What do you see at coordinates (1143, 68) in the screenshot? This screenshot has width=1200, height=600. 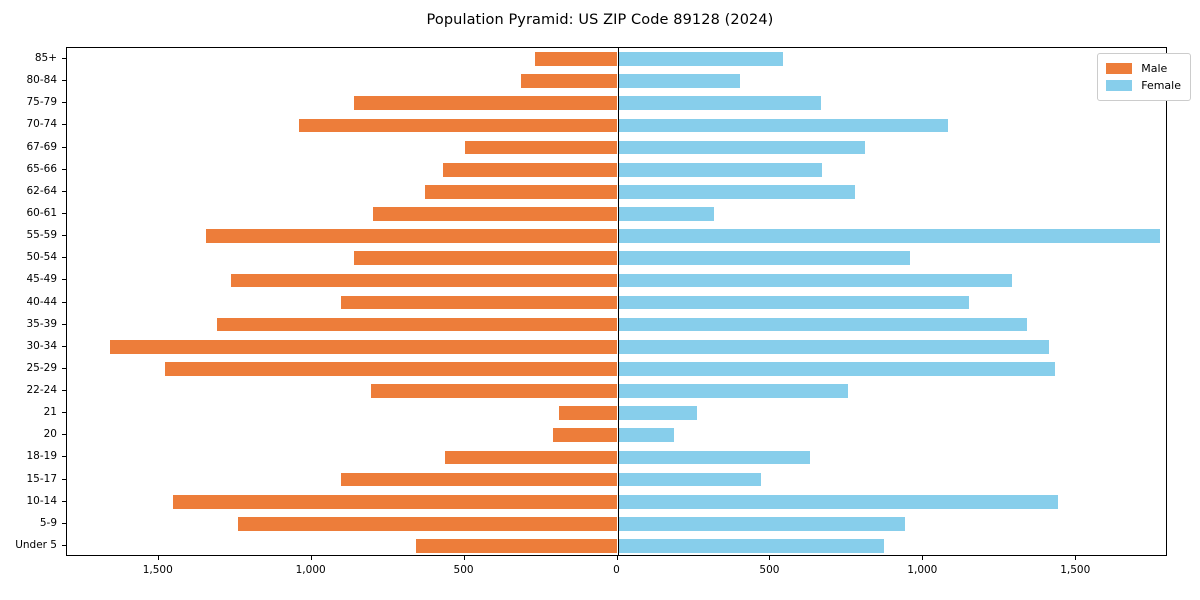 I see `legend-entry: Male` at bounding box center [1143, 68].